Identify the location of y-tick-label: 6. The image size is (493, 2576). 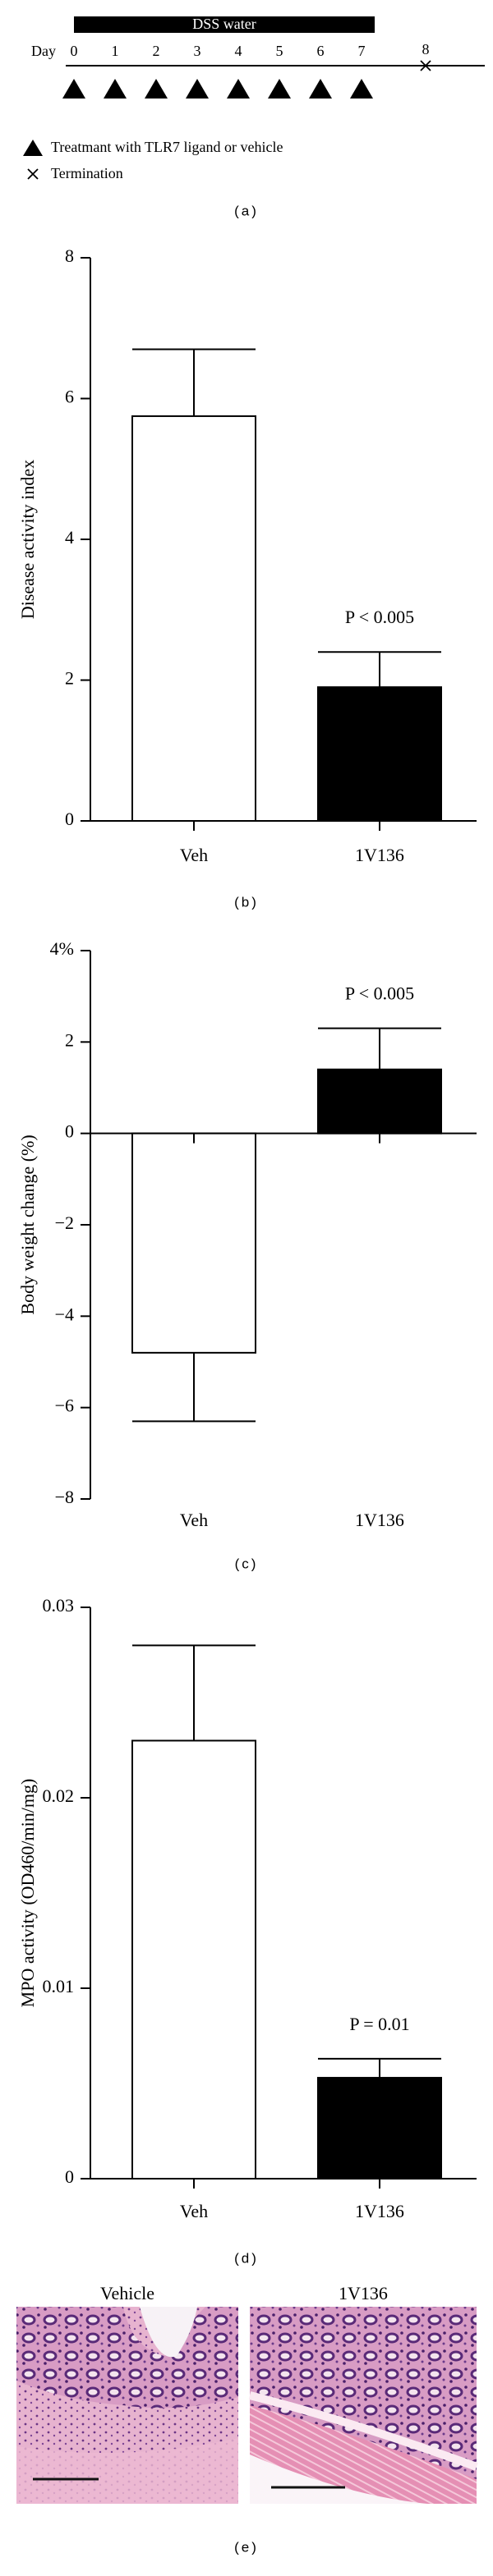
(69, 397).